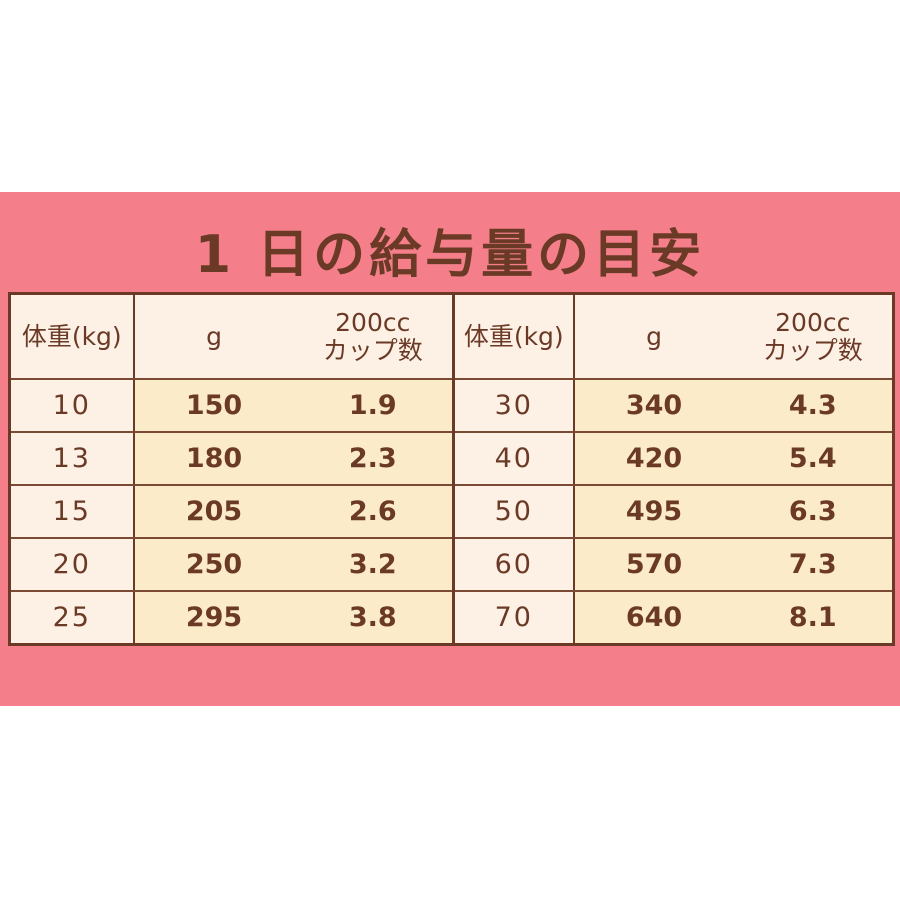 This screenshot has width=900, height=900. What do you see at coordinates (514, 459) in the screenshot?
I see `weight-cell: 40` at bounding box center [514, 459].